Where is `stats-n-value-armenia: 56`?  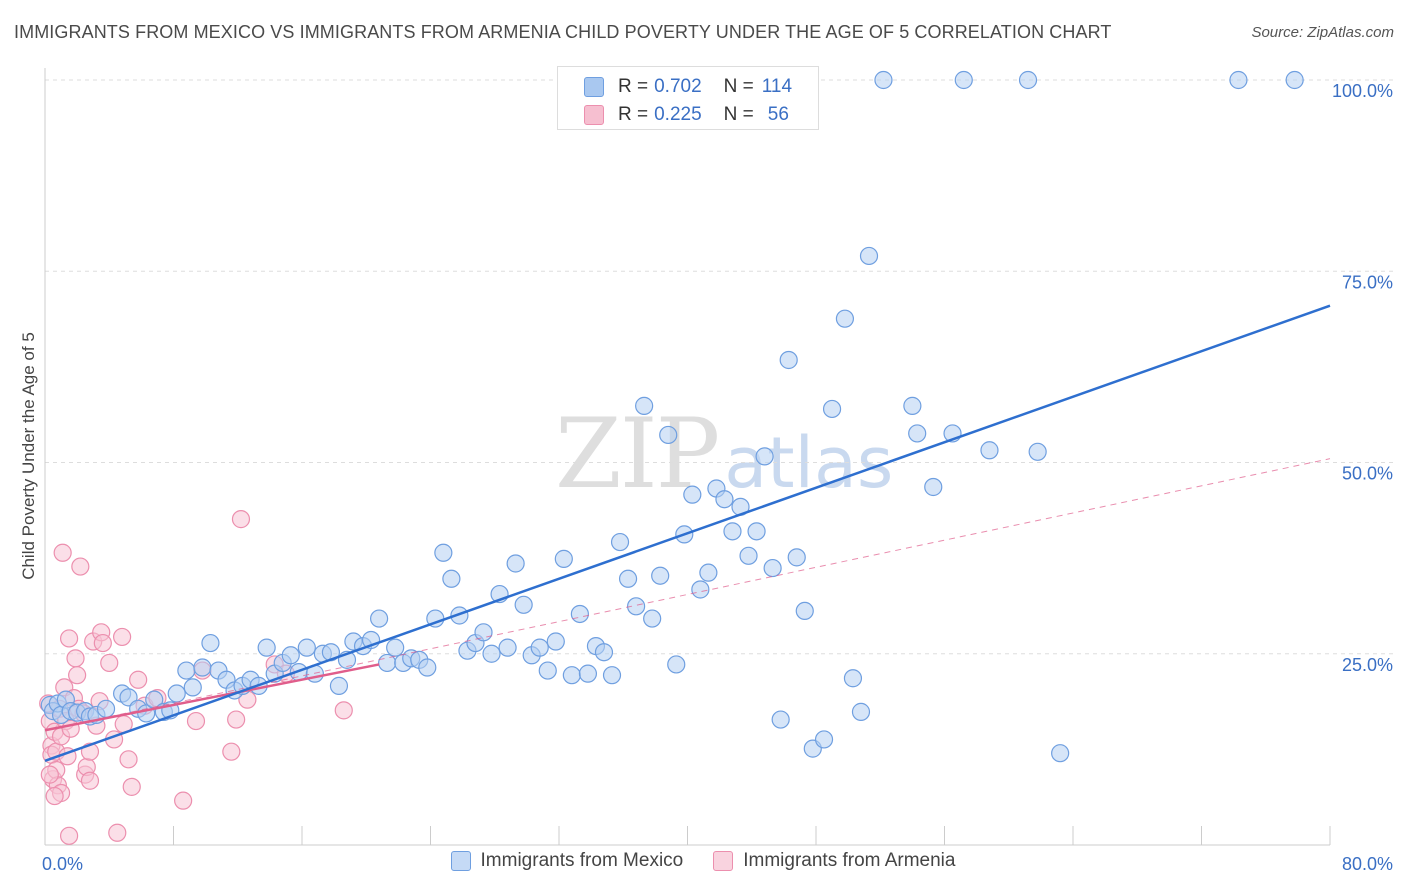
stats-n-value-armenia: 56 is located at coordinates (778, 114).